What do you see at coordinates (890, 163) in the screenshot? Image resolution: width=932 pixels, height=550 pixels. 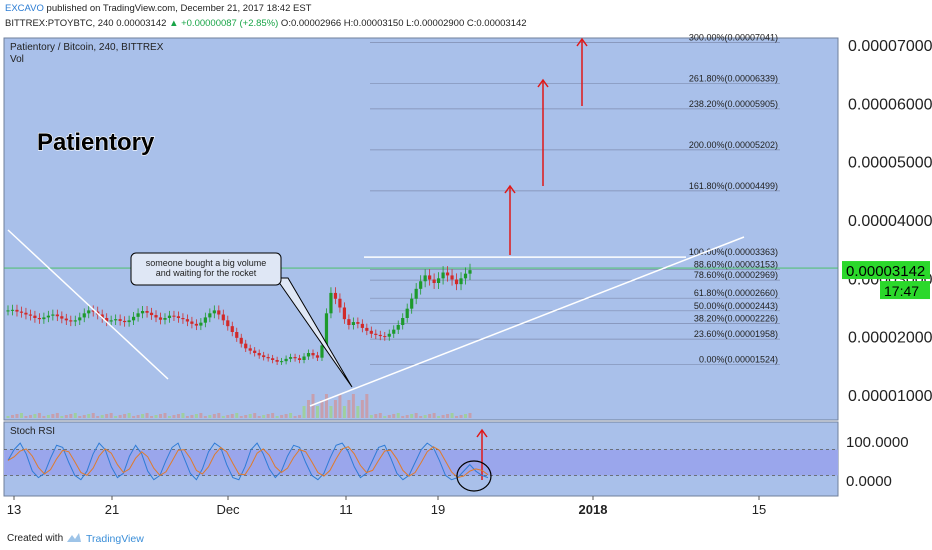 I see `y-tick-label: 0.00005000` at bounding box center [890, 163].